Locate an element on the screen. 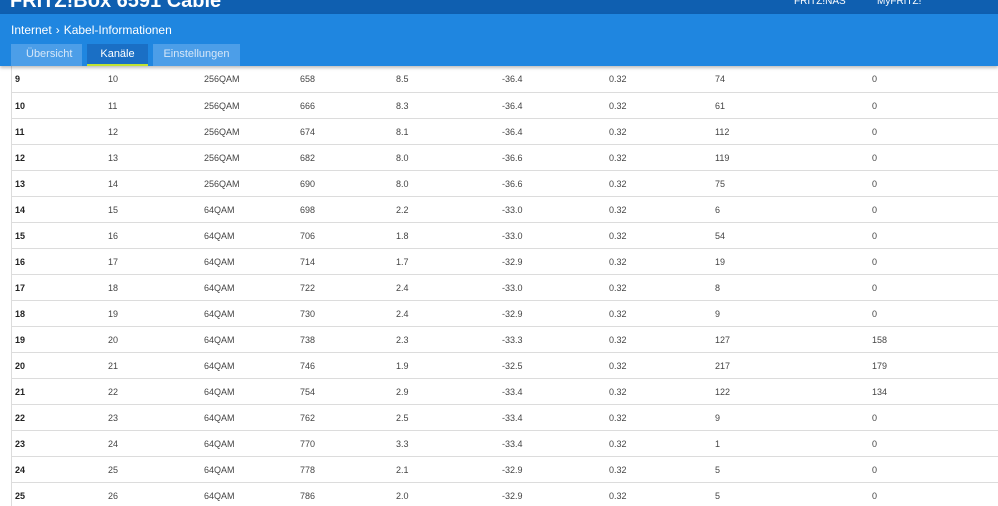 Image resolution: width=998 pixels, height=506 pixels. channel-id-cell: 17 is located at coordinates (156, 261).